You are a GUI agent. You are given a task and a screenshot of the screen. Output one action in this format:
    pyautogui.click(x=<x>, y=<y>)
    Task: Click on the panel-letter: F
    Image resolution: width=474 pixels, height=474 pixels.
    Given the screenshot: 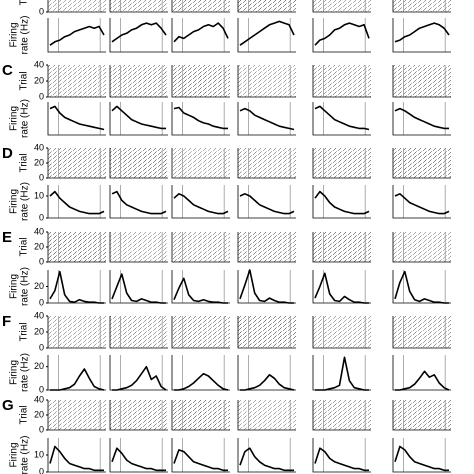 What is the action you would take?
    pyautogui.click(x=6, y=321)
    